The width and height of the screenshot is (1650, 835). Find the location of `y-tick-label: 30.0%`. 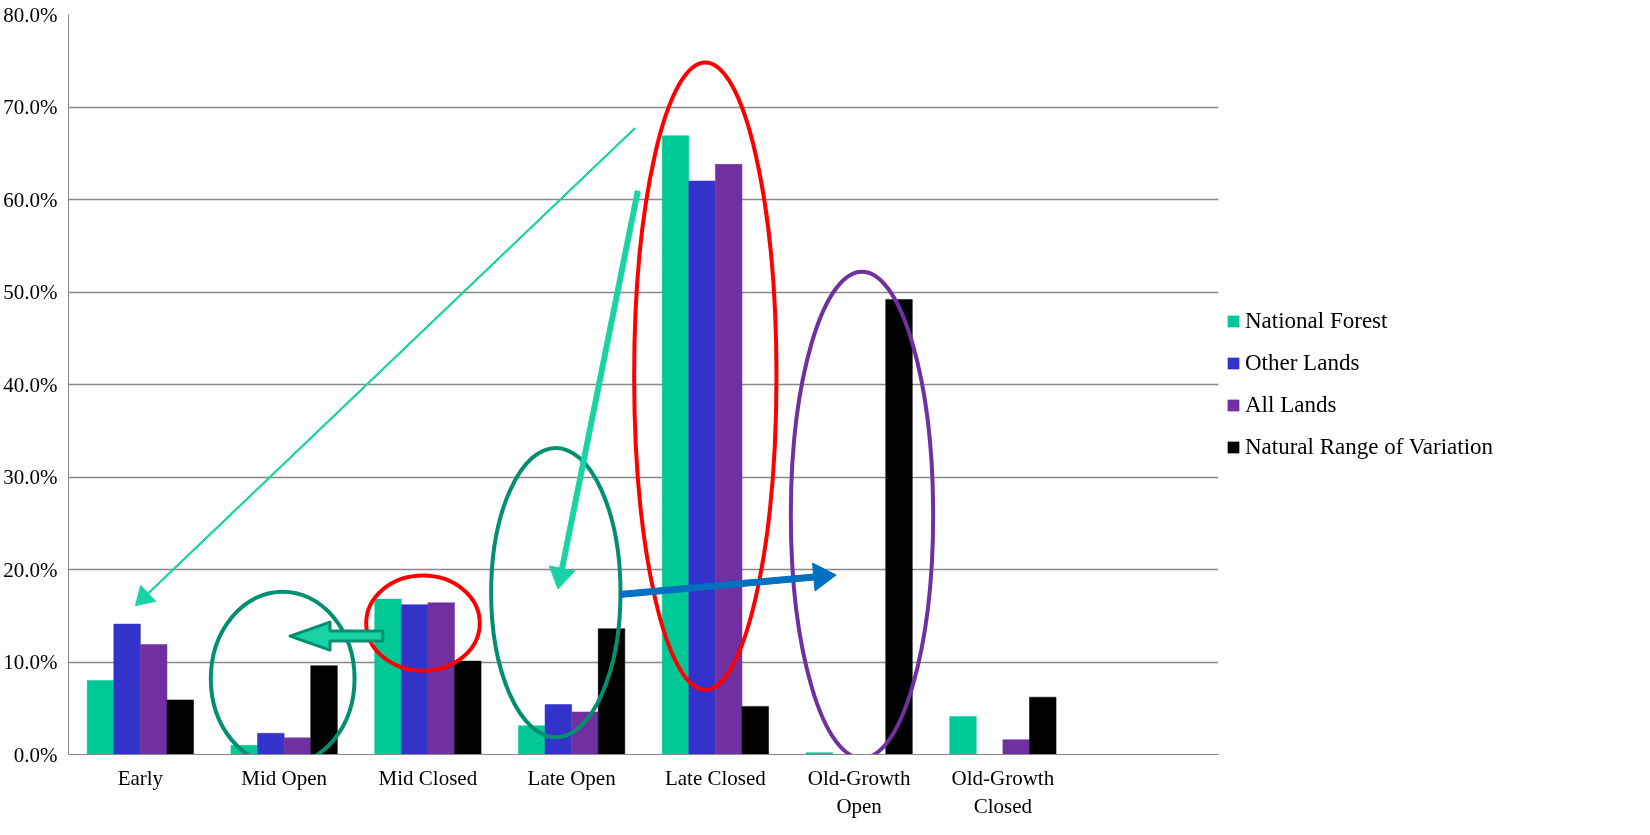

y-tick-label: 30.0% is located at coordinates (30, 477).